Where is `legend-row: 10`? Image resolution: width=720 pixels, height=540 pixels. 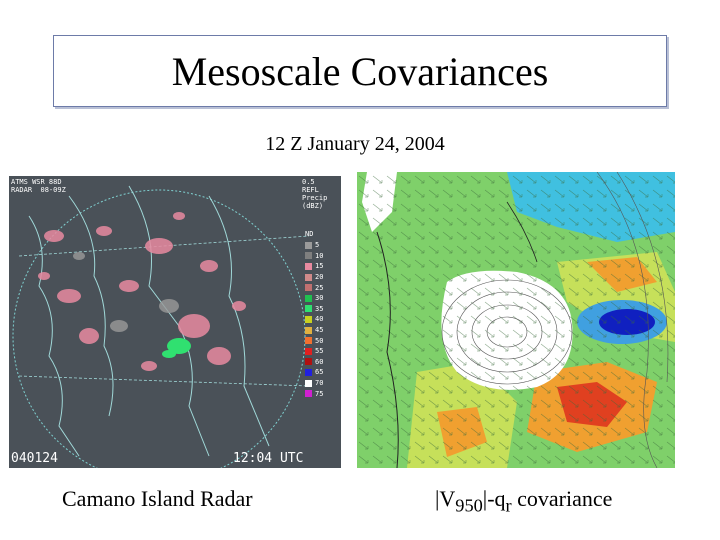
legend-row: 10 is located at coordinates (314, 256).